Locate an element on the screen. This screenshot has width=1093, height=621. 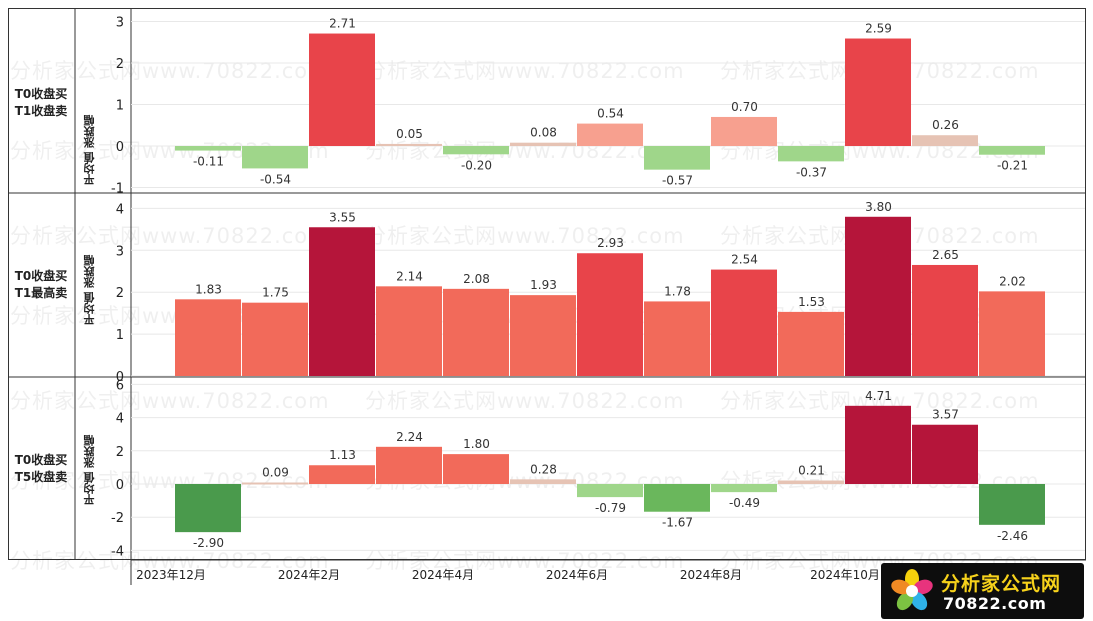
data-label: 4.71 is located at coordinates (878, 396).